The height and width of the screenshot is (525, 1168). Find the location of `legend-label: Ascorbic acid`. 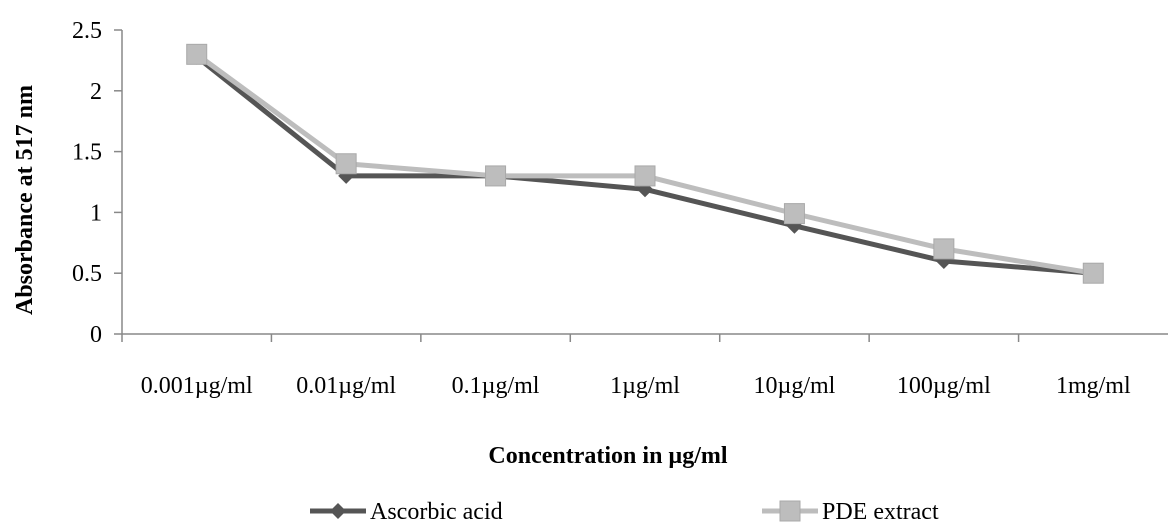

legend-label: Ascorbic acid is located at coordinates (436, 512).